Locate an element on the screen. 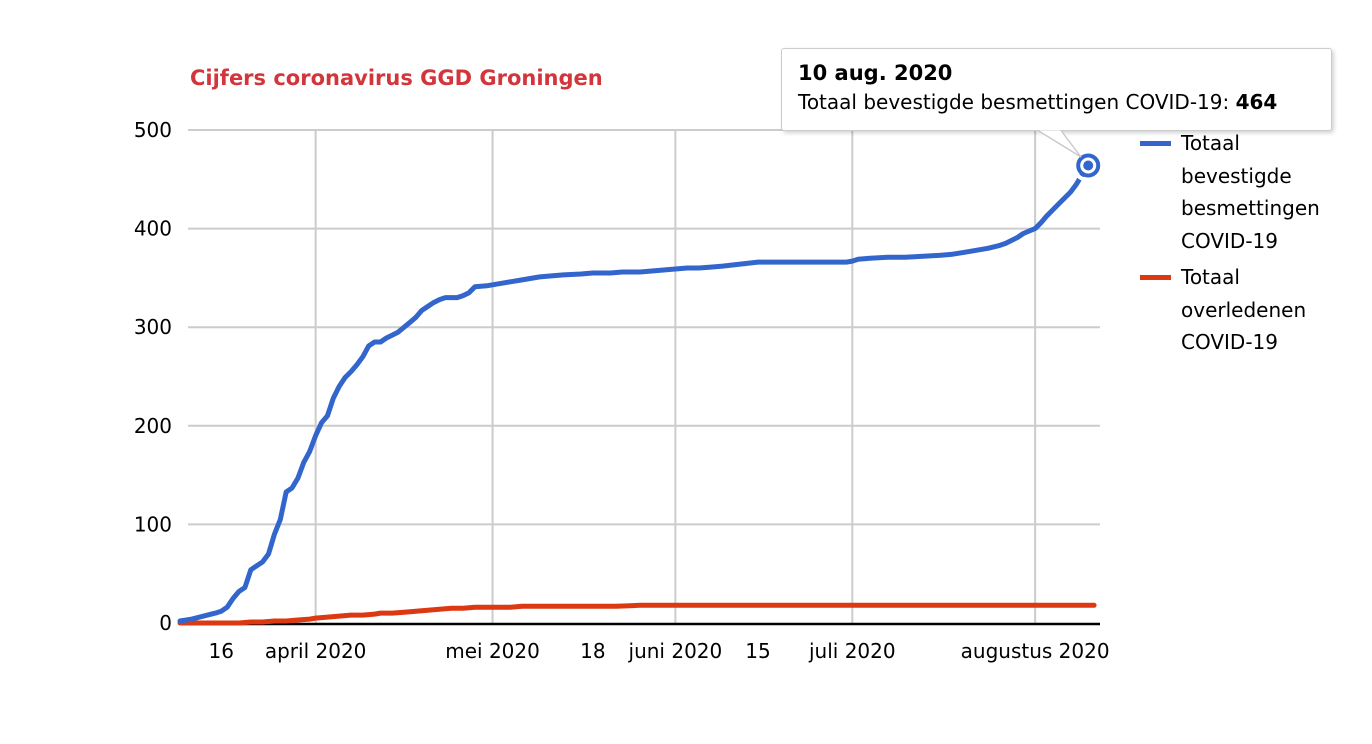 The image size is (1372, 744). y-axis-tick-label: 400 is located at coordinates (153, 229).